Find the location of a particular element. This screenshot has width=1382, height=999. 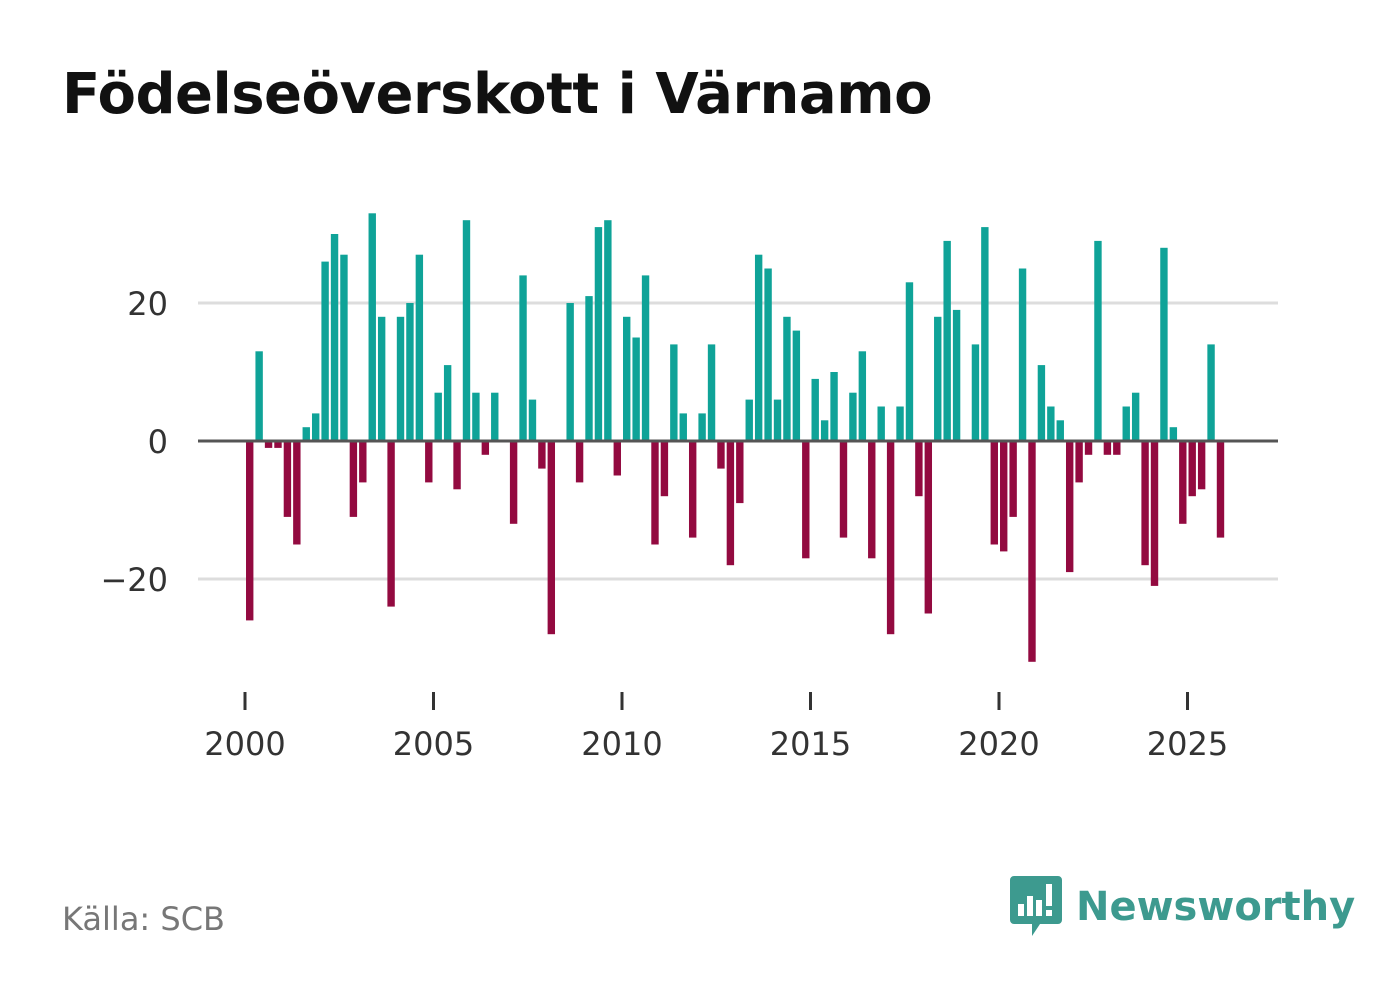

source-note: Källa: SCB is located at coordinates (143, 919).